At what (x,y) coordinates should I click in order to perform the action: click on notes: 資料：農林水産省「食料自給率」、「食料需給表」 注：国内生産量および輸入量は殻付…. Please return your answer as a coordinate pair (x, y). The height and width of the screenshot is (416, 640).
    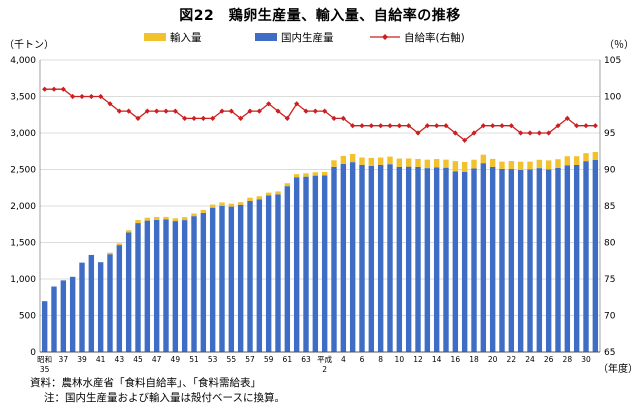
    Looking at the image, I should click on (157, 391).